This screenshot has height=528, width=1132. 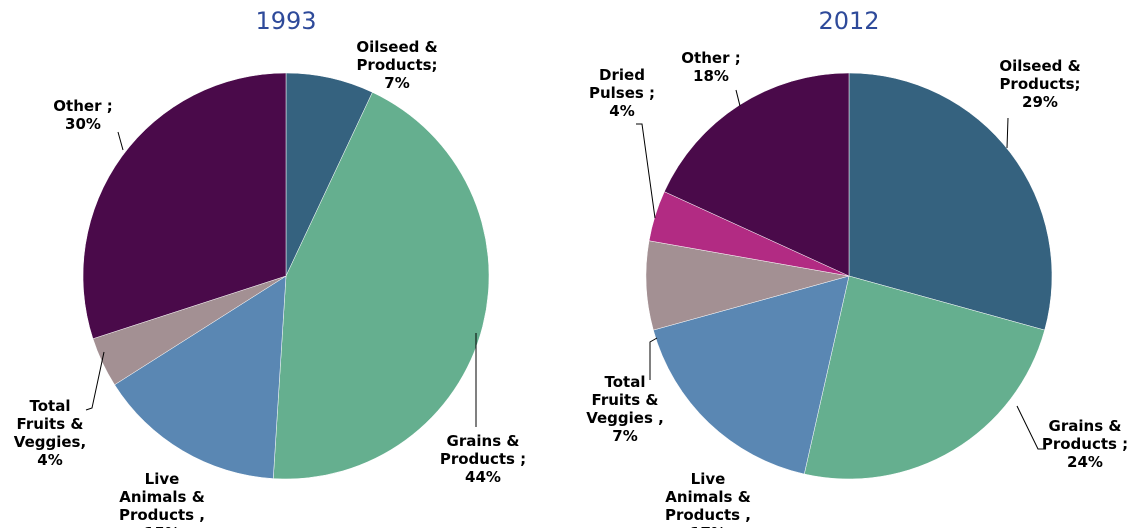 I want to click on value-label: 15%, so click(x=162, y=526).